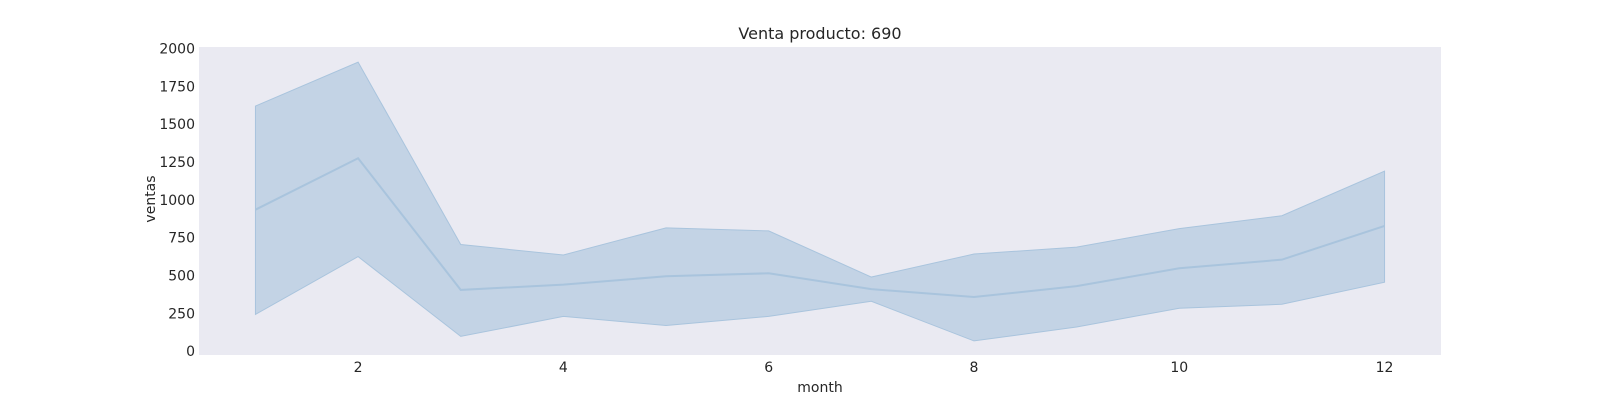 This screenshot has height=400, width=1600. What do you see at coordinates (177, 163) in the screenshot?
I see `y-tick-label: 1250` at bounding box center [177, 163].